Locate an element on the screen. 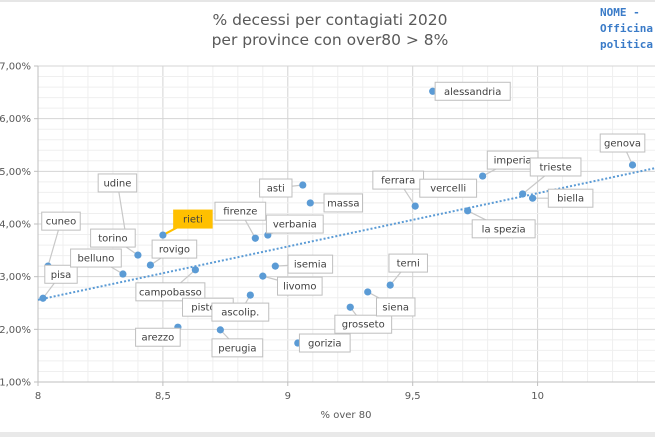 The image size is (655, 437). y-tick-label: 3,00% is located at coordinates (15, 277).